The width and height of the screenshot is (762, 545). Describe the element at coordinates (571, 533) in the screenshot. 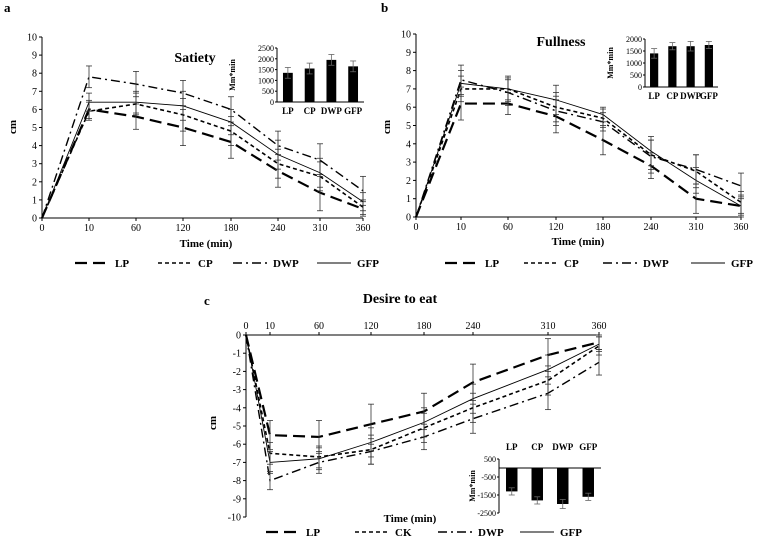

I see `legend-label: GFP` at that location.